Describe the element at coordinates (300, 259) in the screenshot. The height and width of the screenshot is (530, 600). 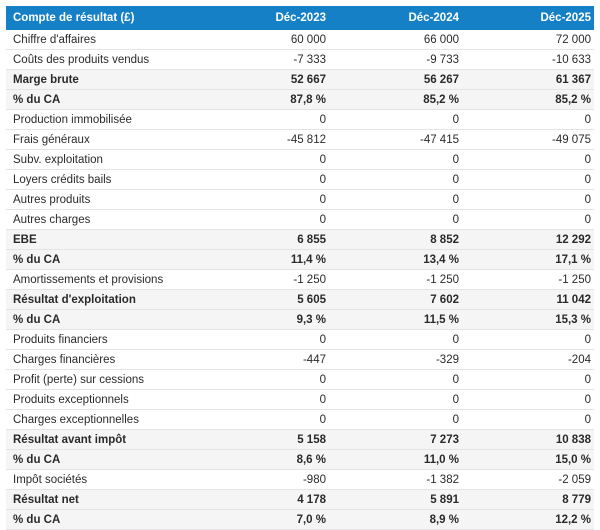
I see `table-row: % du CA 11,4 % 13,4 % 17,1 %` at that location.